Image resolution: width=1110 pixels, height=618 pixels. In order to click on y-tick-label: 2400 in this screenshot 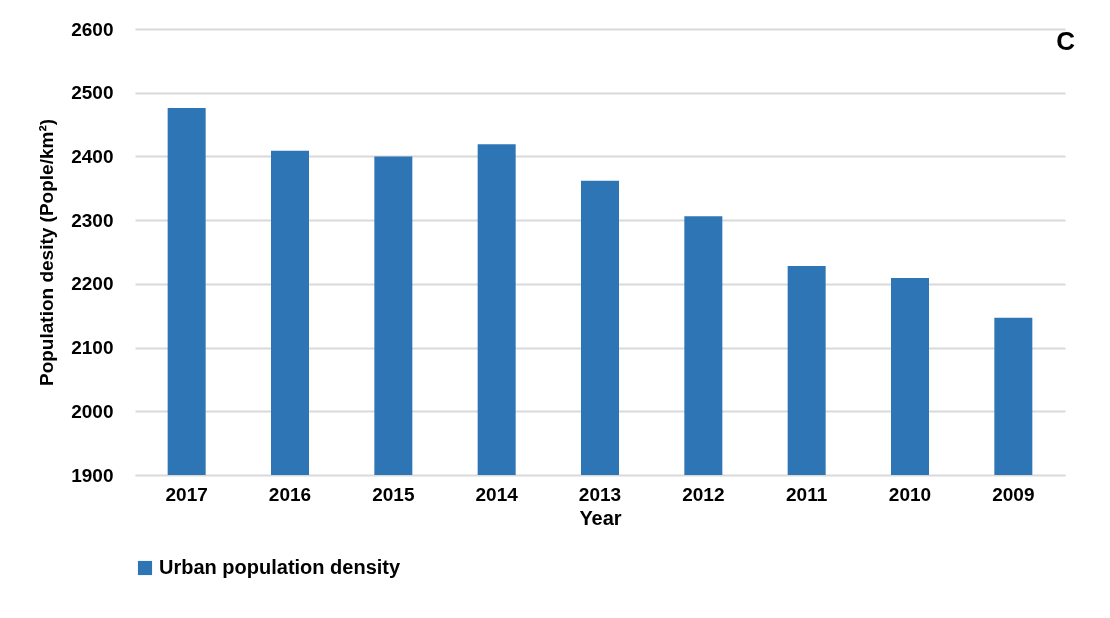, I will do `click(92, 156)`.